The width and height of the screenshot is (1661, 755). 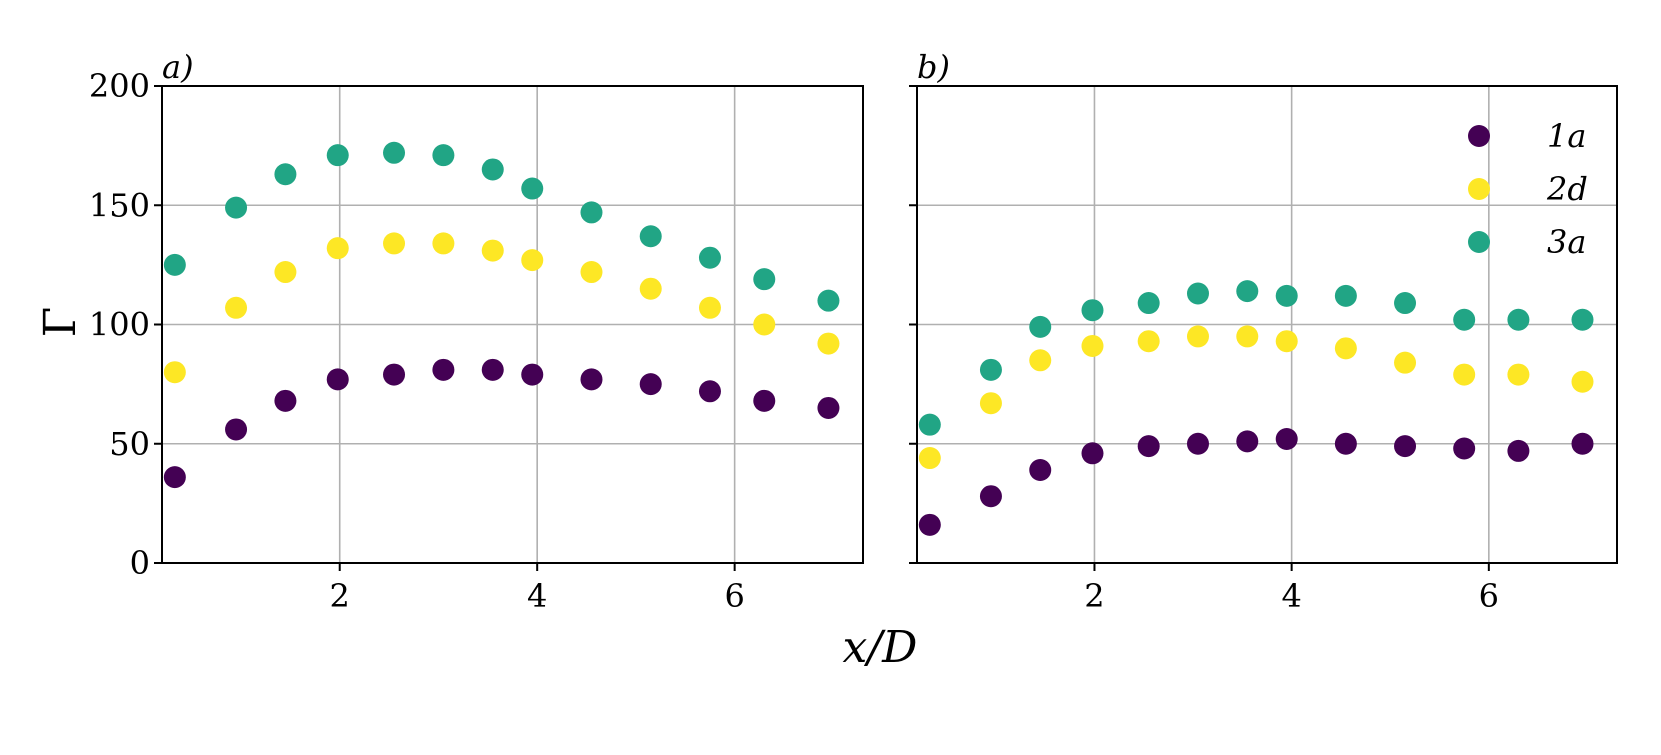 What do you see at coordinates (880, 647) in the screenshot?
I see `x-axis-label: x/D` at bounding box center [880, 647].